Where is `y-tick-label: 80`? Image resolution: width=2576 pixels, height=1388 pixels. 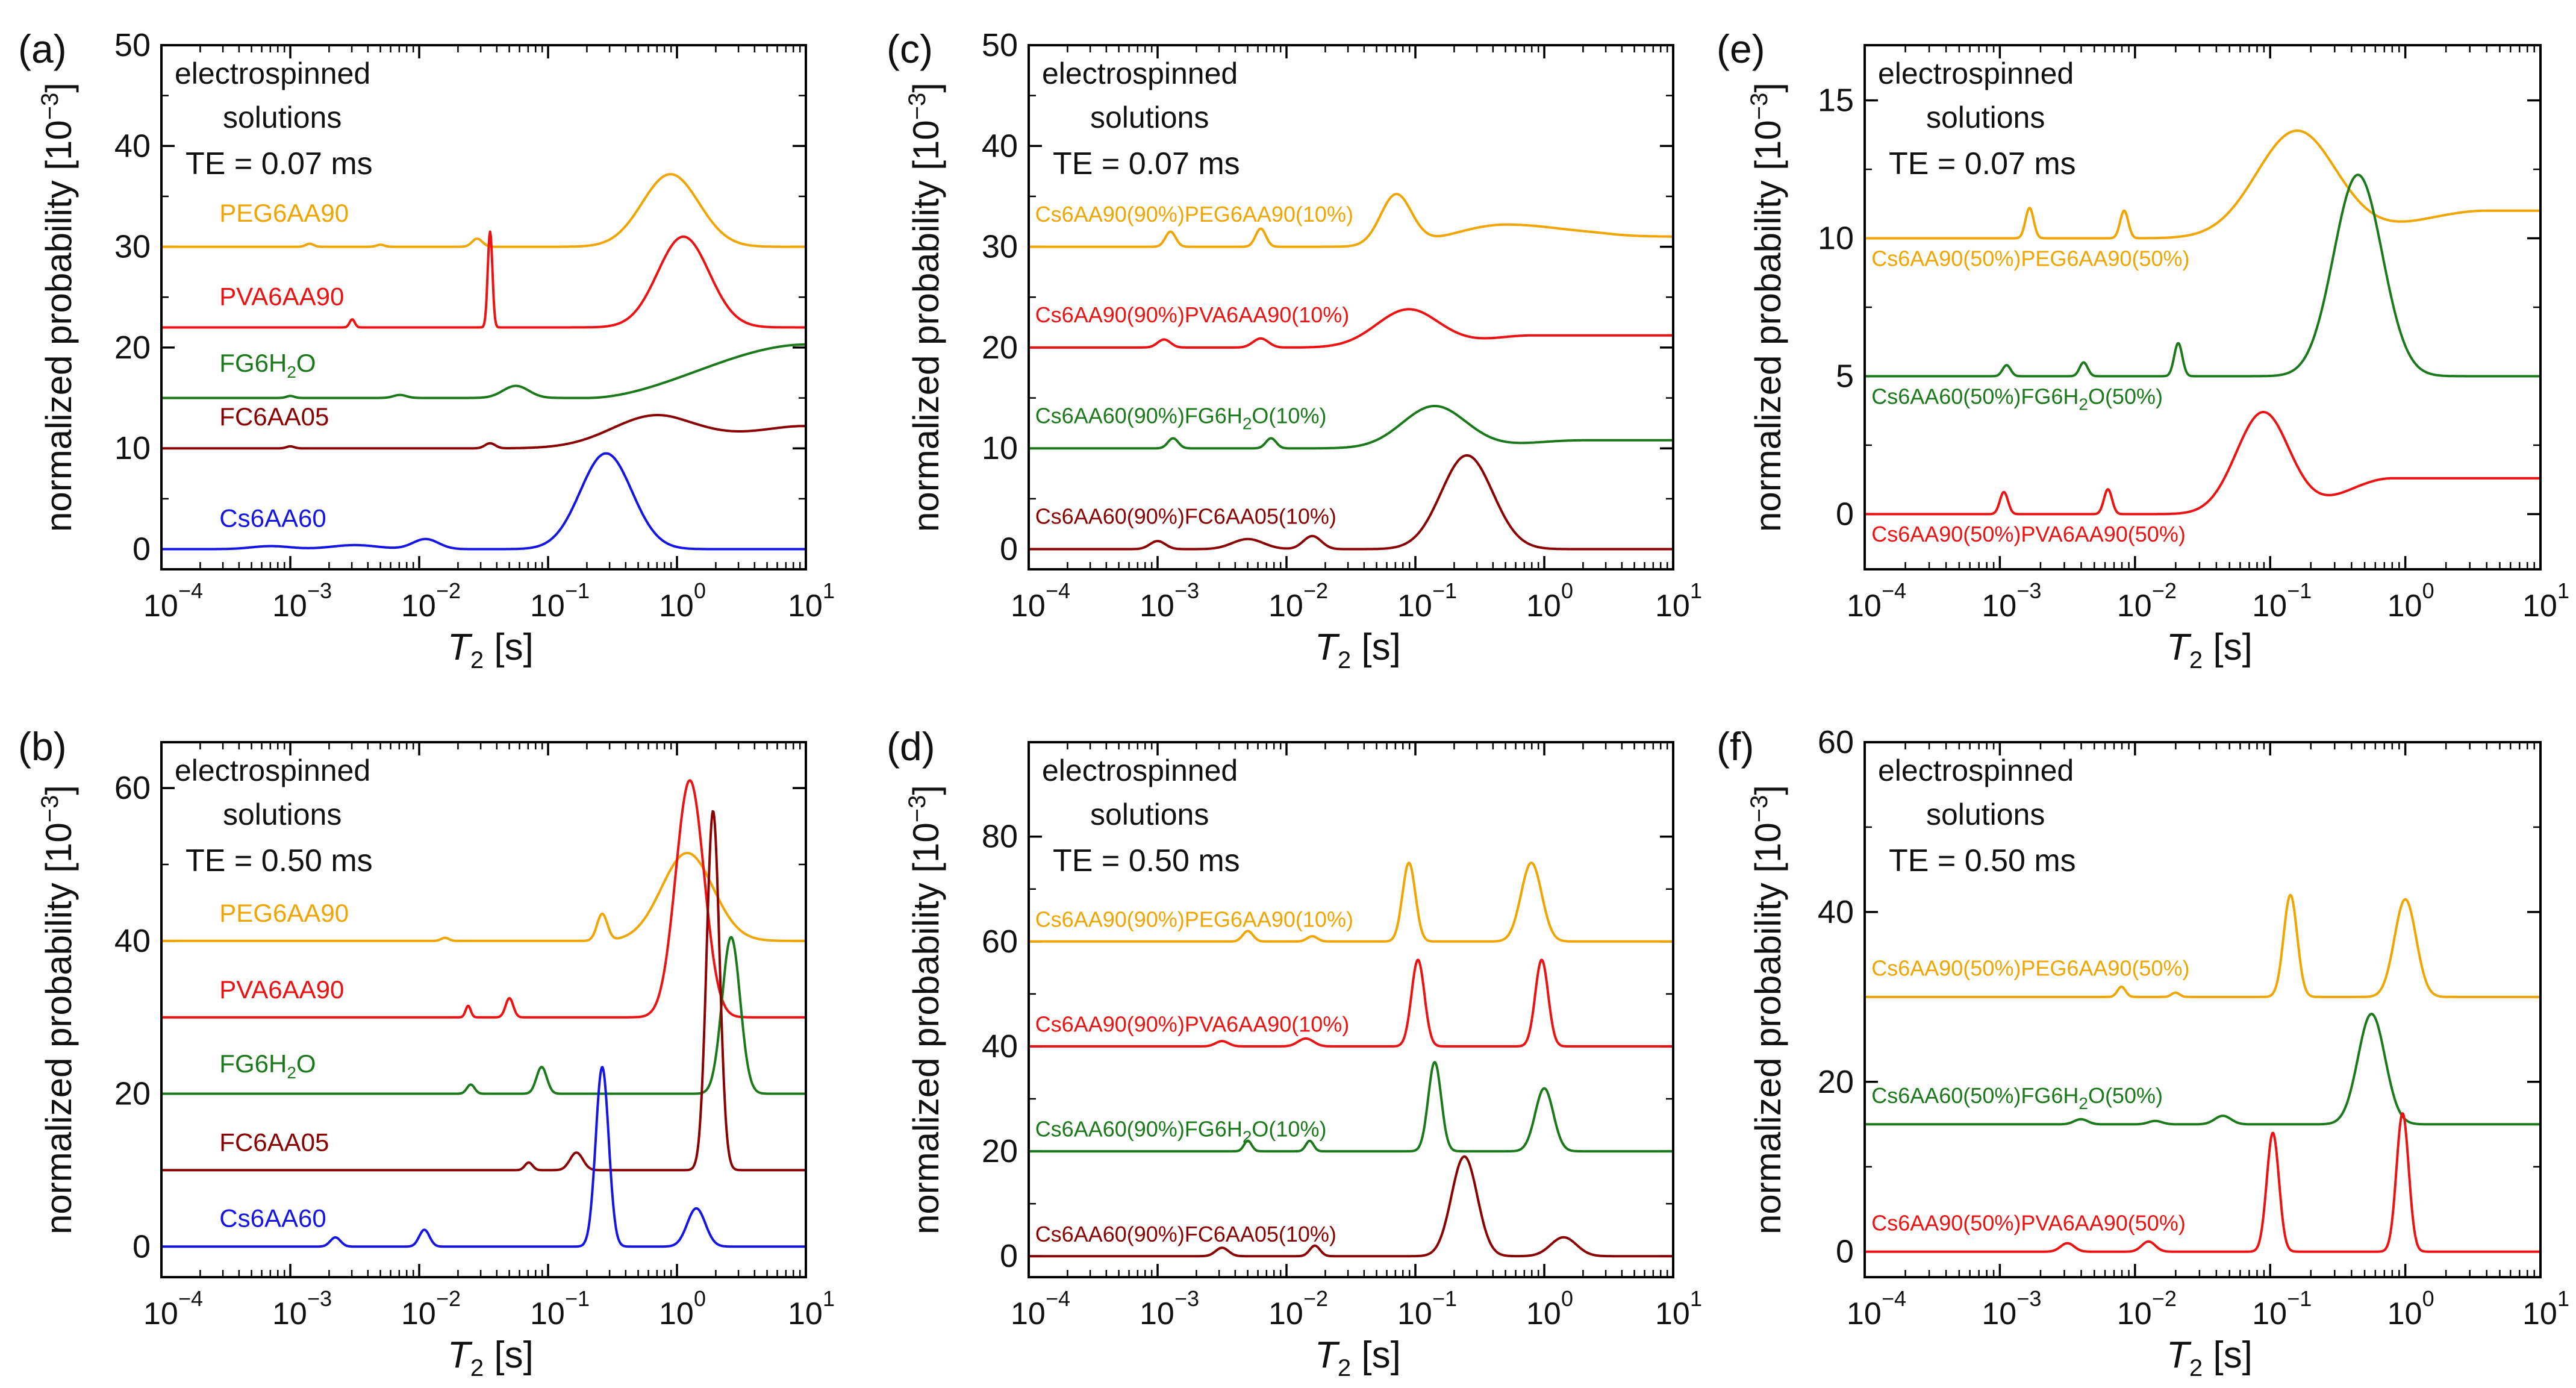
y-tick-label: 80 is located at coordinates (1000, 837).